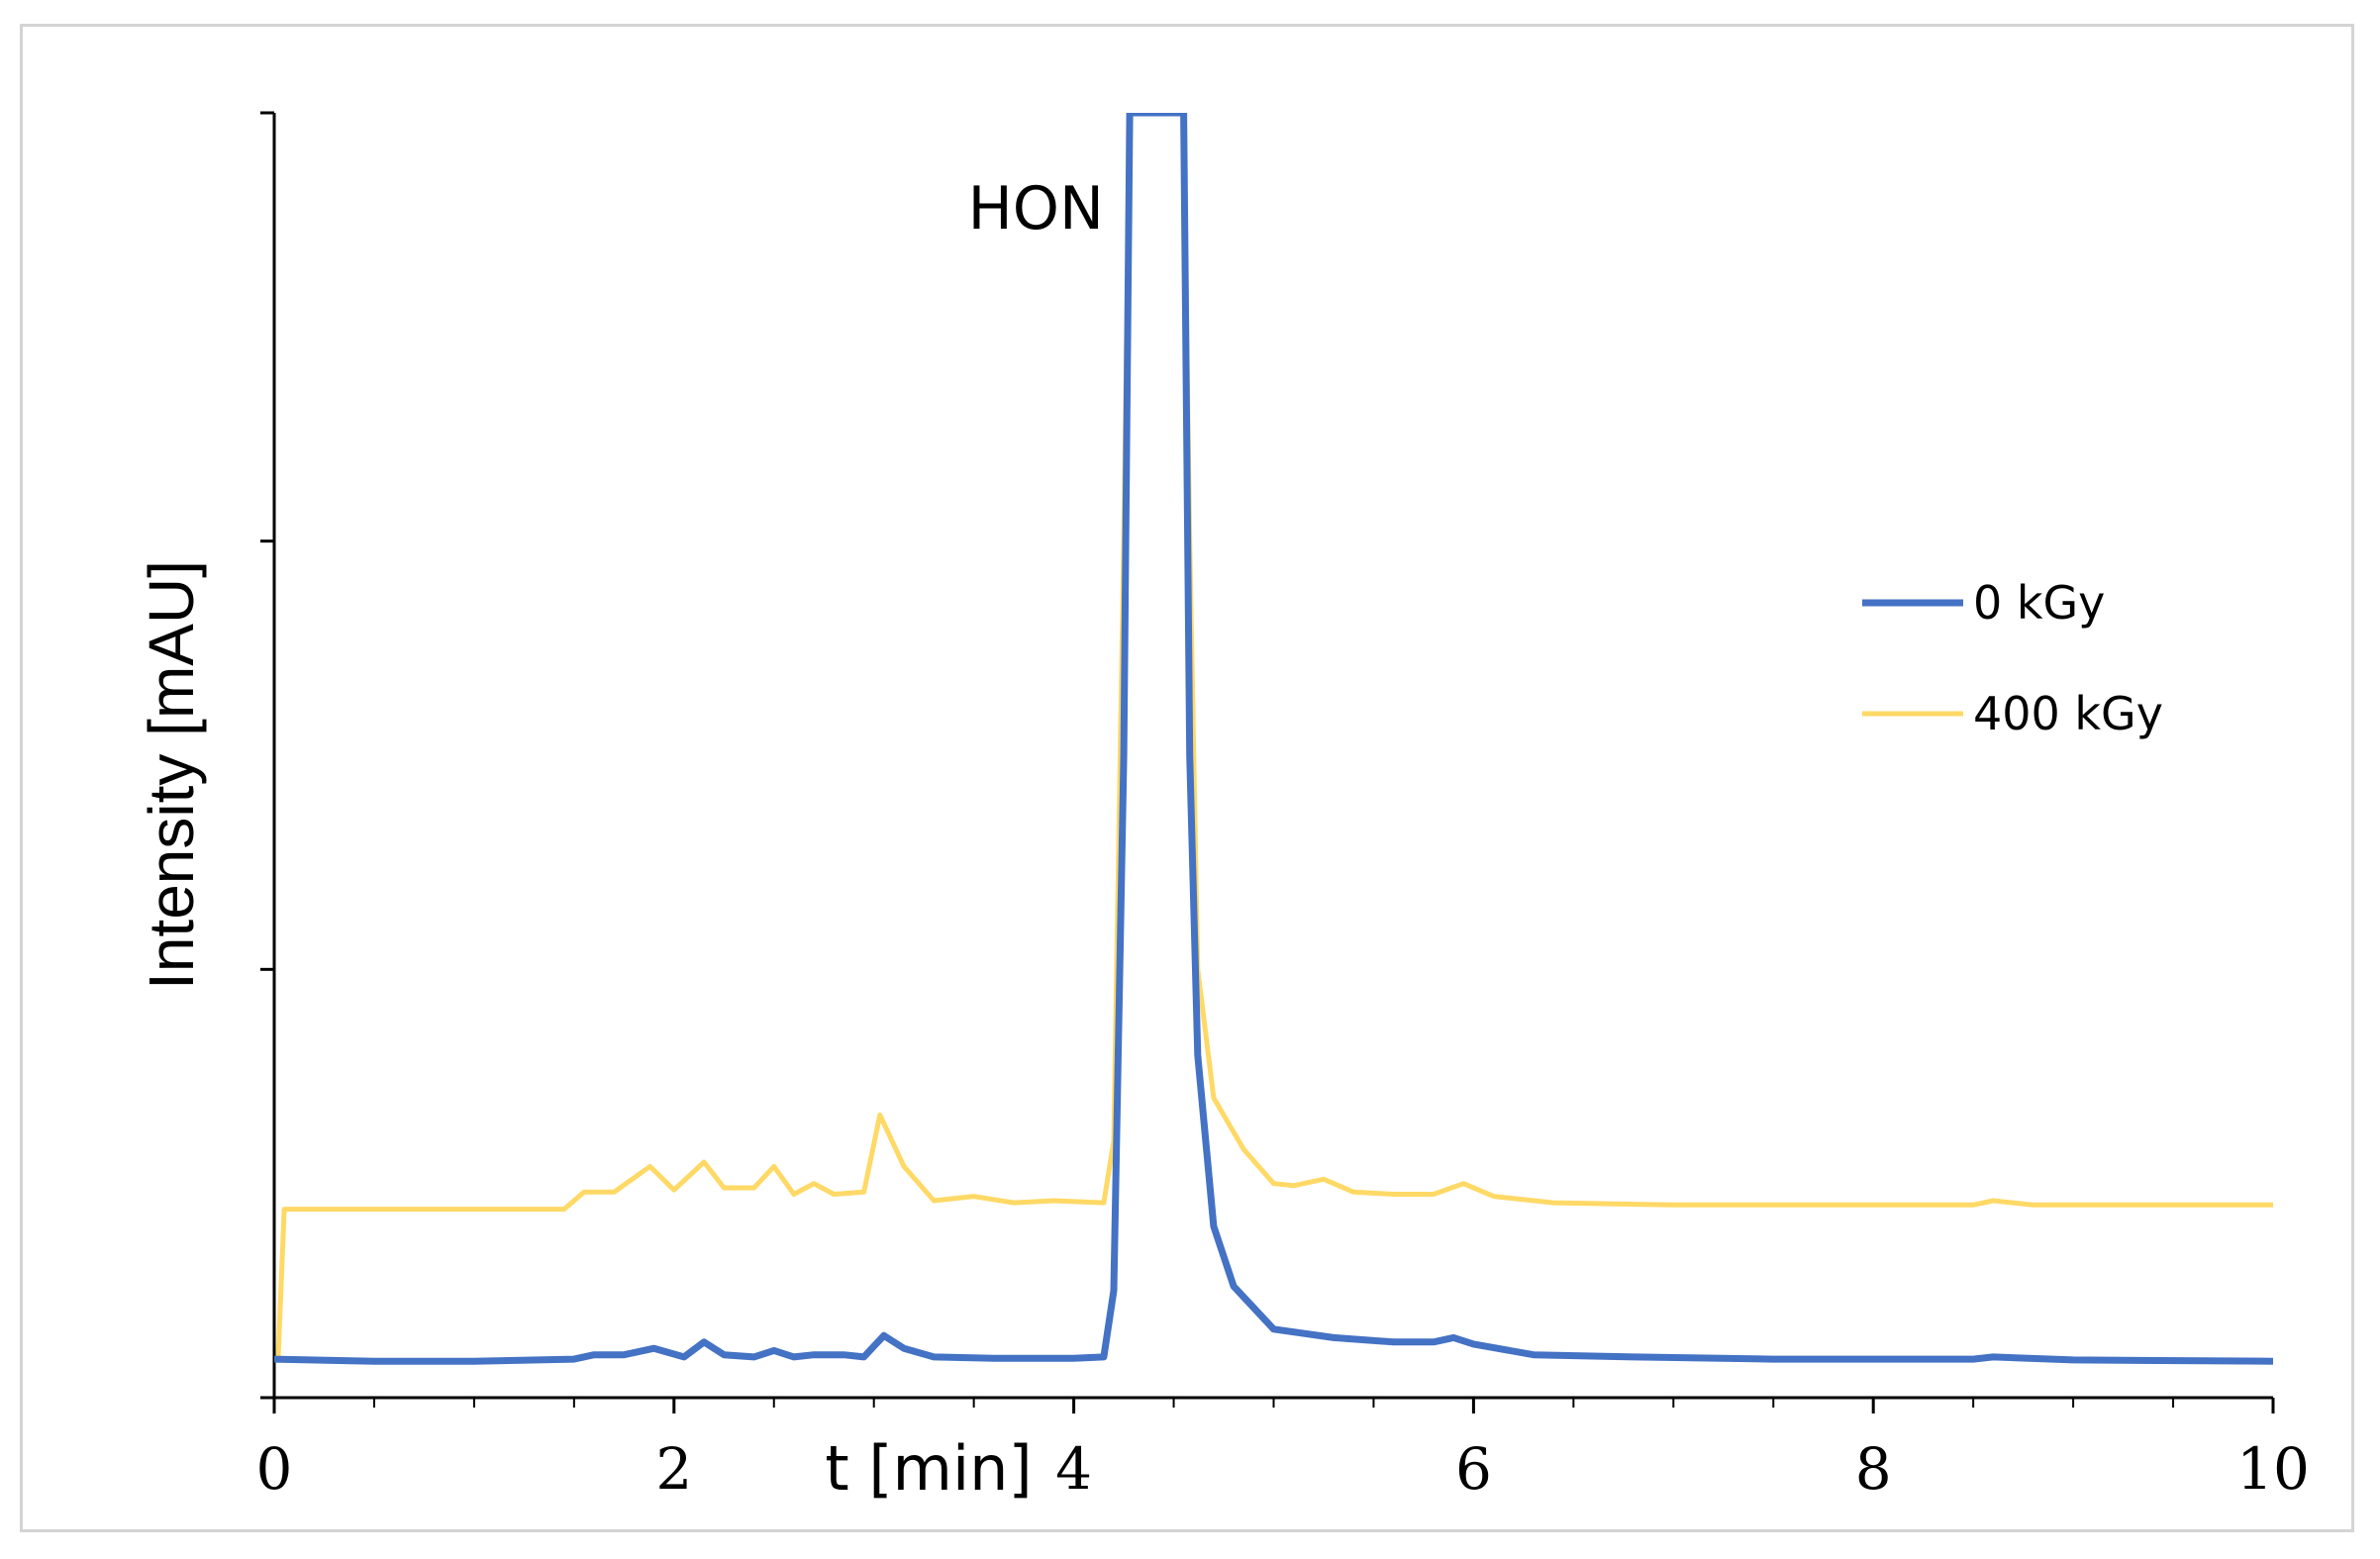 The width and height of the screenshot is (2380, 1559). I want to click on legend: 0 kGy 400 kGy, so click(2012, 658).